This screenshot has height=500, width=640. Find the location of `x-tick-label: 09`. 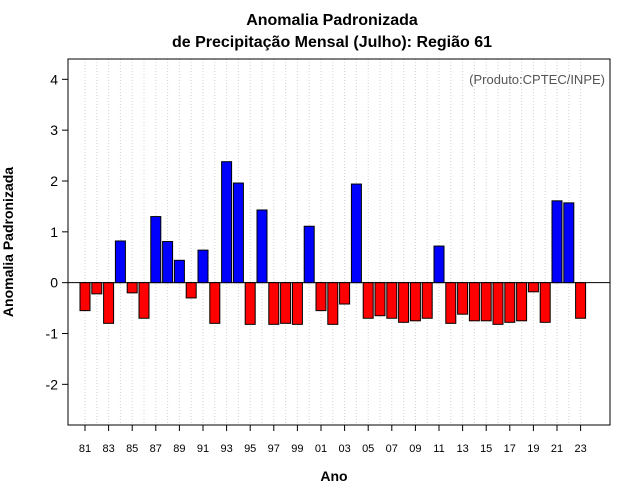

x-tick-label: 09 is located at coordinates (415, 449).